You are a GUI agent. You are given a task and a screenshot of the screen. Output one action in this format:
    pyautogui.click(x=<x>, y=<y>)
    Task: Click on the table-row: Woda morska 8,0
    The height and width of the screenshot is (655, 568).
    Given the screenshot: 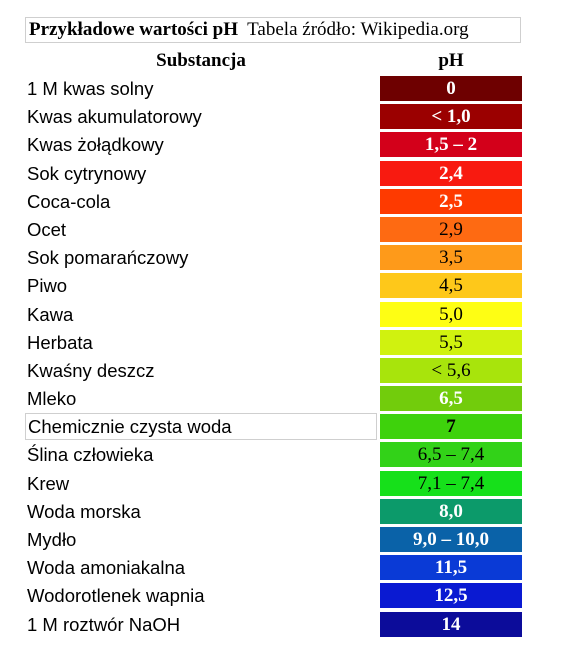 What is the action you would take?
    pyautogui.click(x=274, y=512)
    